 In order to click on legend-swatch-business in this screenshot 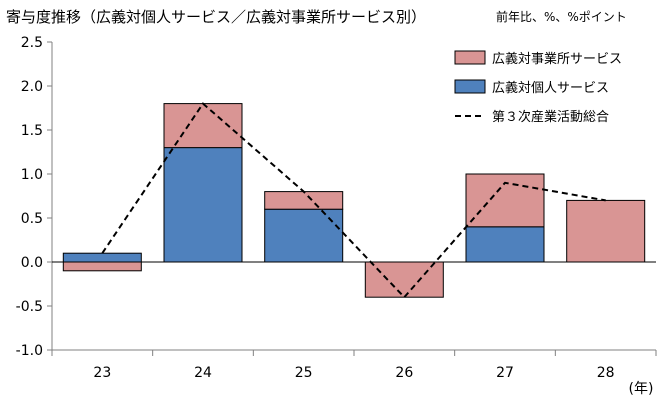, I will do `click(470, 57)`.